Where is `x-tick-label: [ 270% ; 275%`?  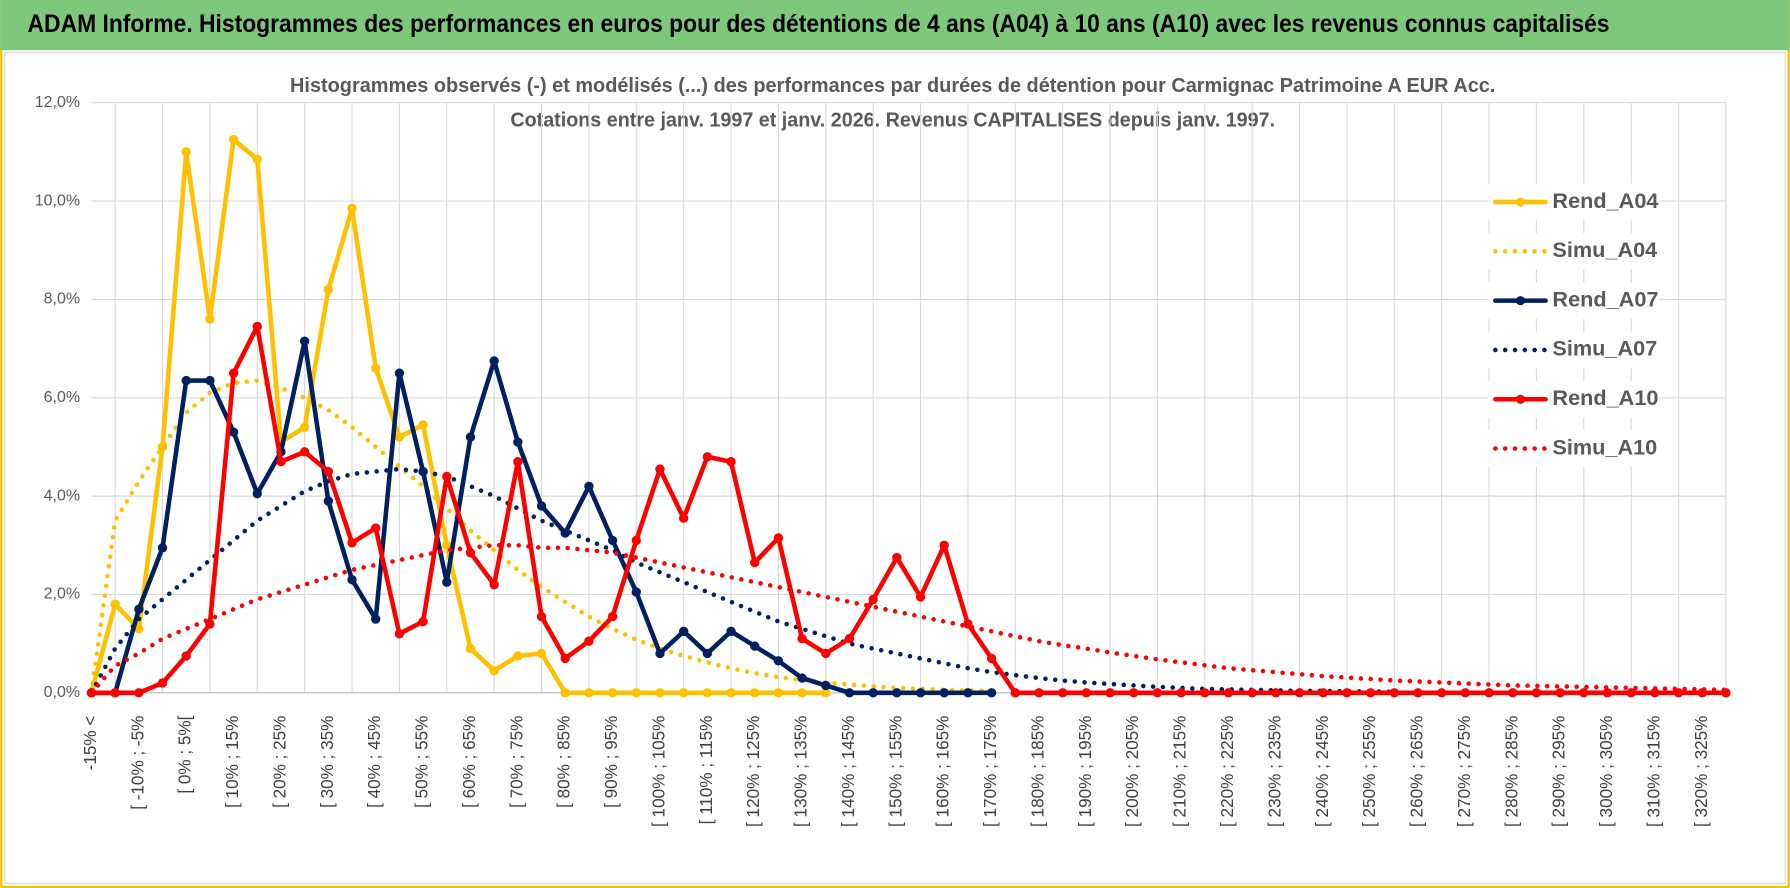 x-tick-label: [ 270% ; 275% is located at coordinates (1464, 771).